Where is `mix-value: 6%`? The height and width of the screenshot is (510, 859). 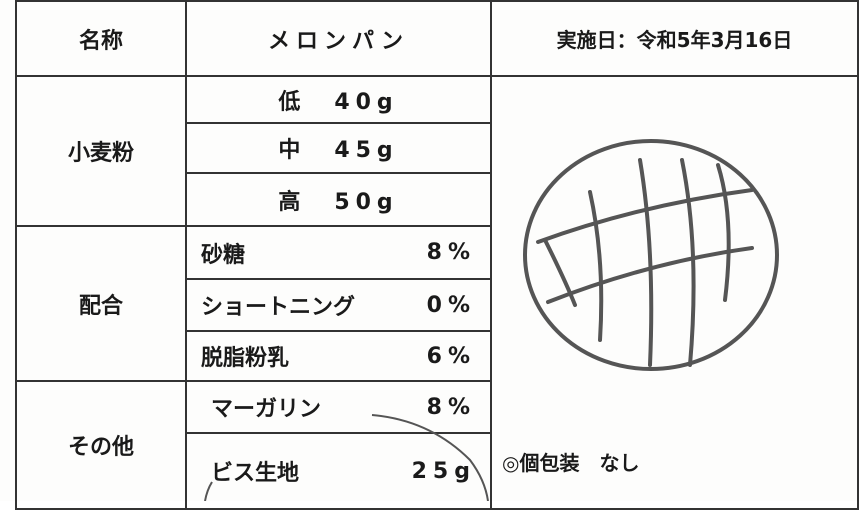 mix-value: 6% is located at coordinates (451, 356).